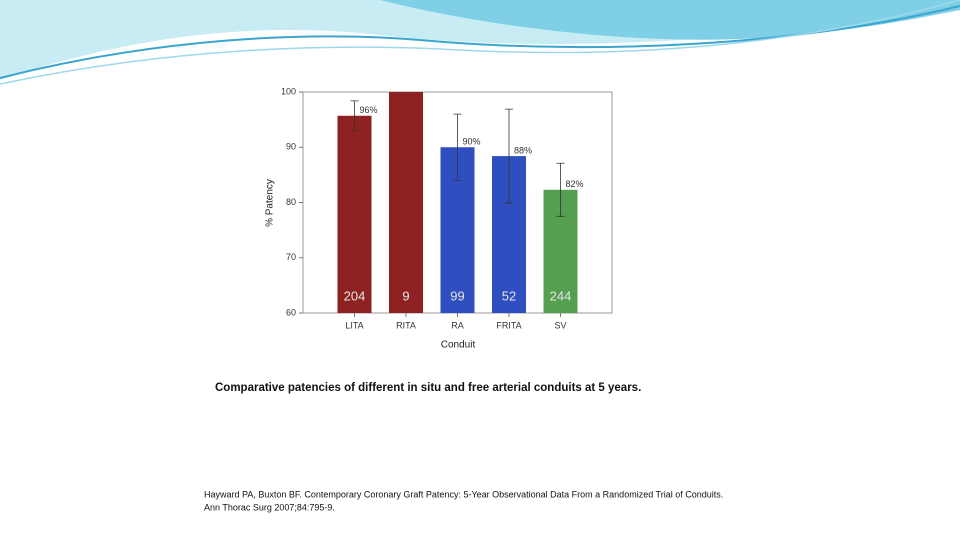 The width and height of the screenshot is (960, 545). Describe the element at coordinates (472, 142) in the screenshot. I see `value-label: 90%` at that location.